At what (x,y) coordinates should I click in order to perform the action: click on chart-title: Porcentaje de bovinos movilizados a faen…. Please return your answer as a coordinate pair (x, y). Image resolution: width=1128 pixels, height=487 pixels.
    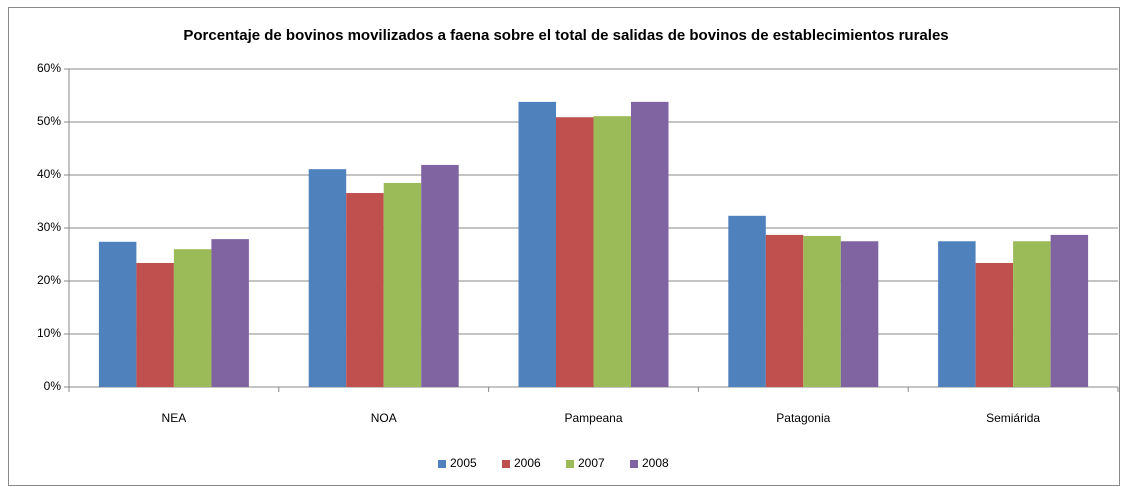
    Looking at the image, I should click on (565, 35).